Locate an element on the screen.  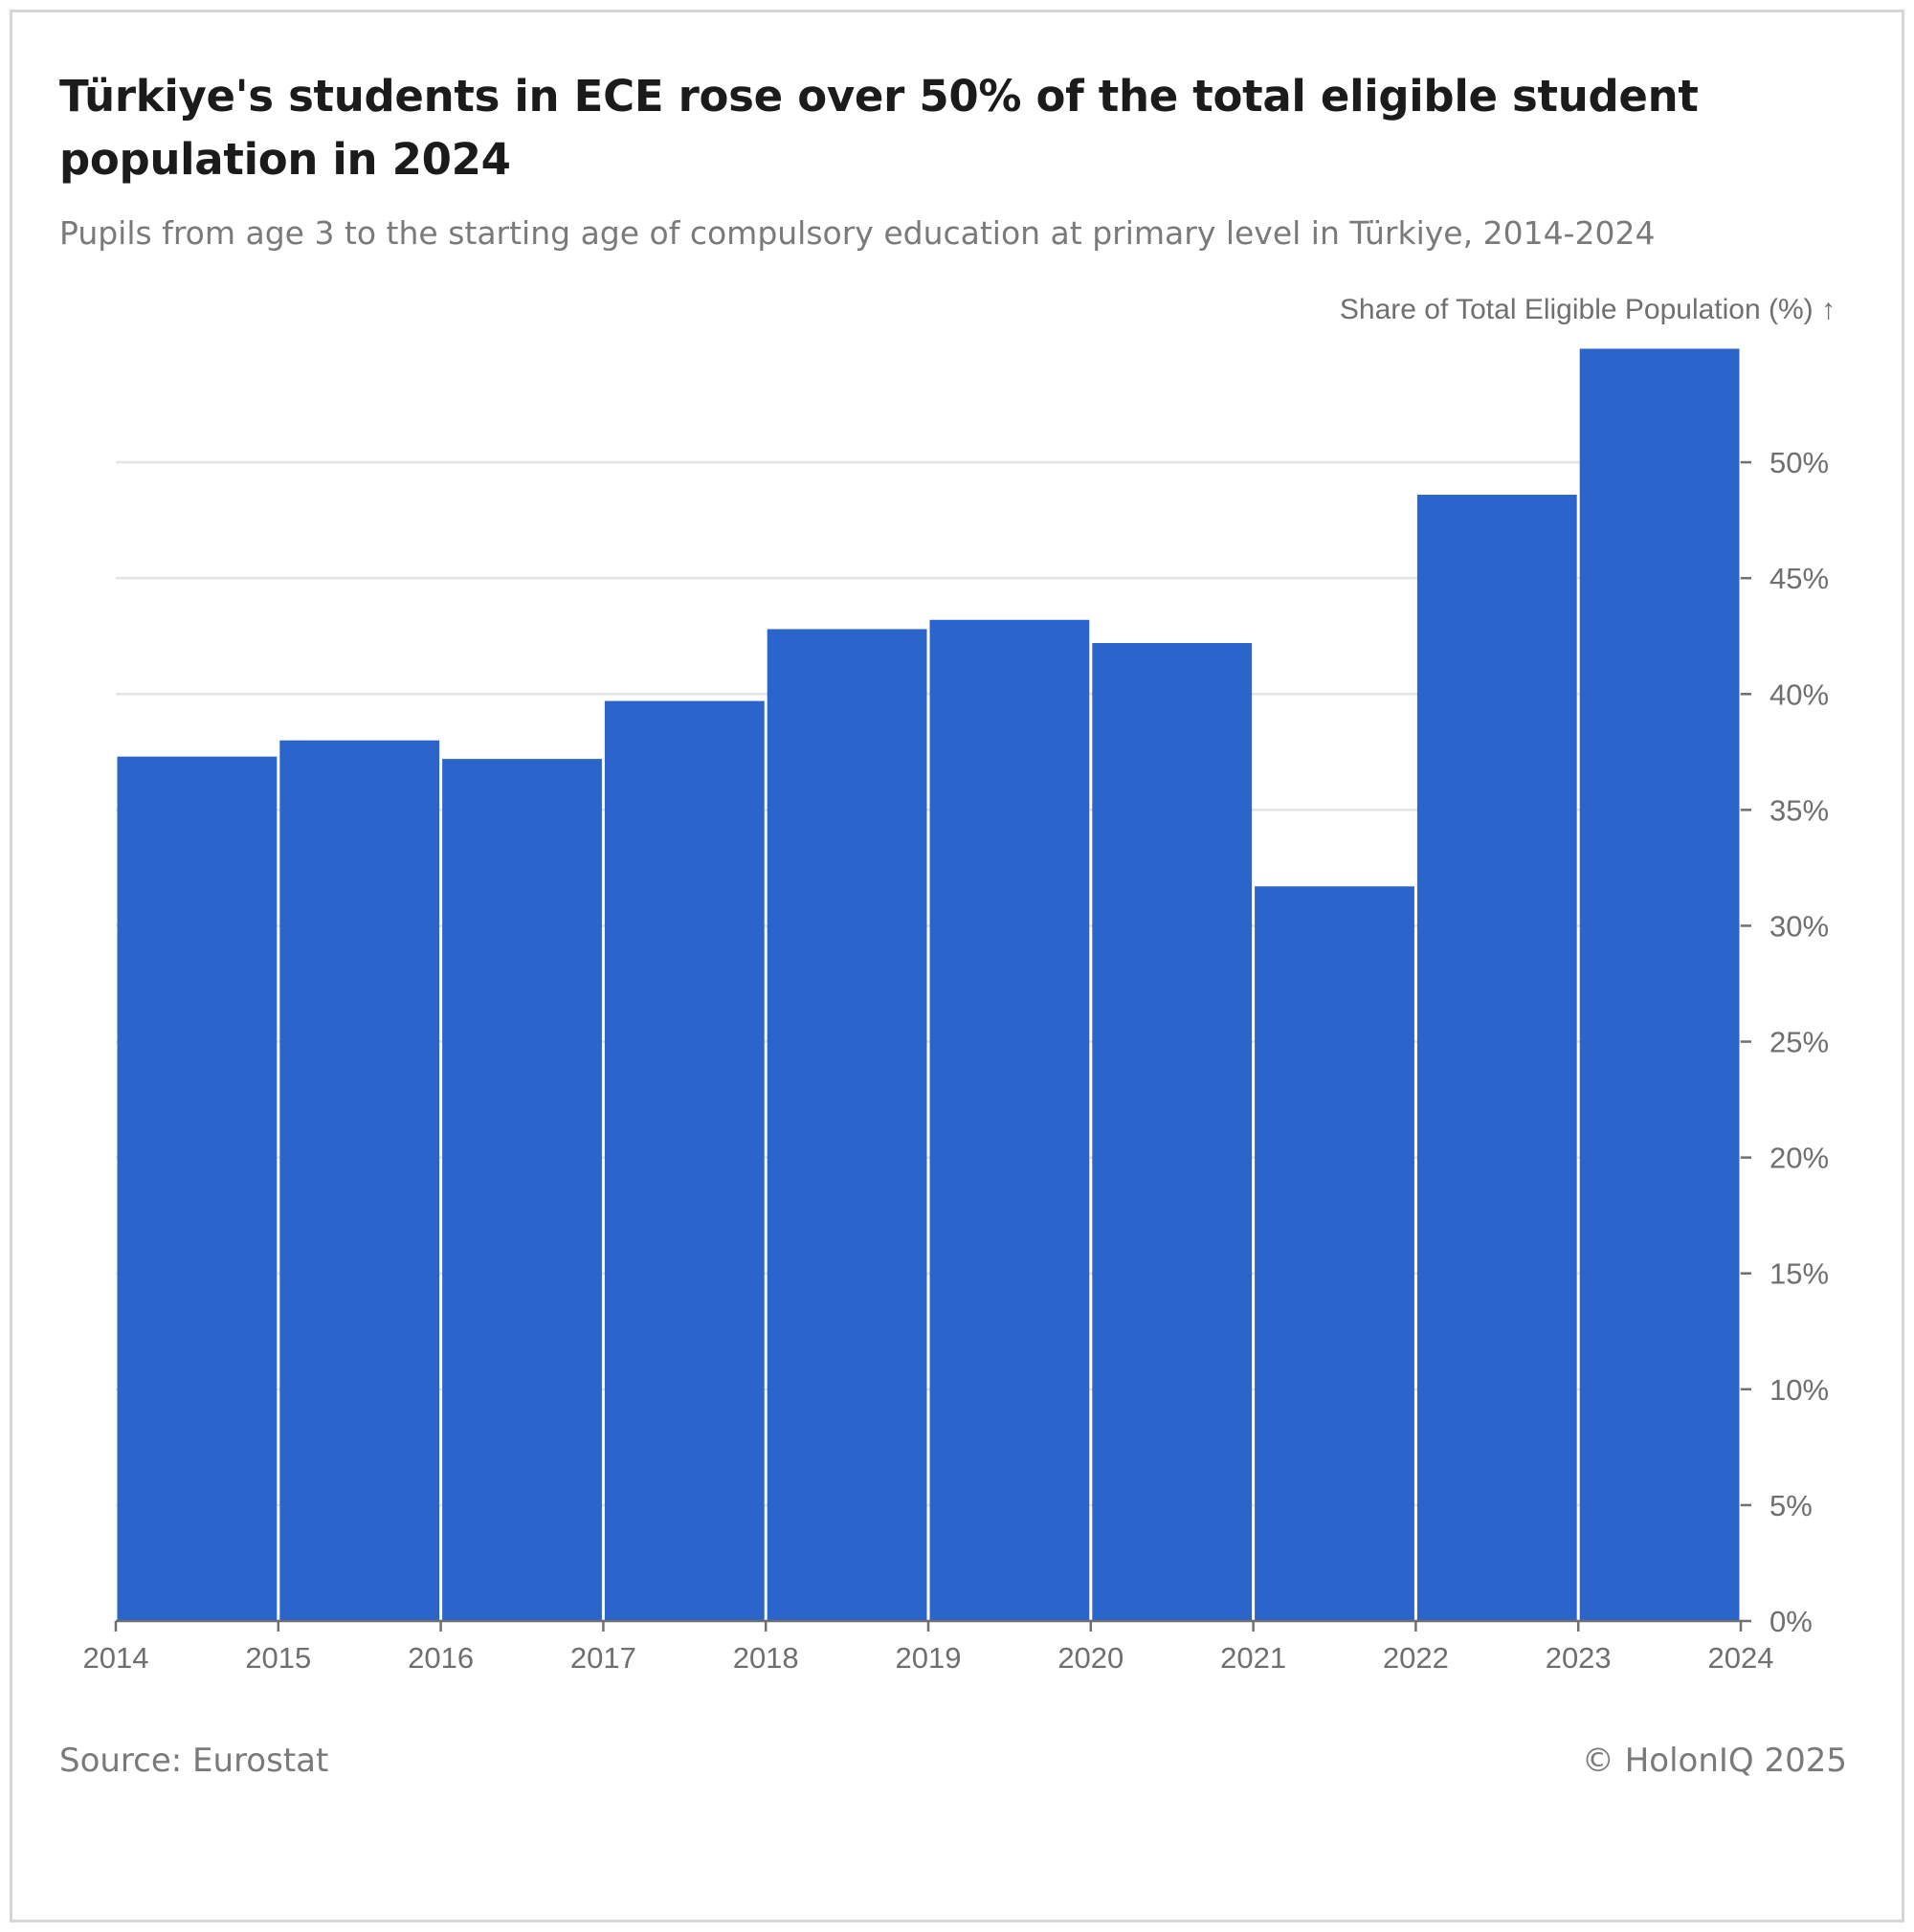
x-tick-label: 2015 is located at coordinates (278, 1658).